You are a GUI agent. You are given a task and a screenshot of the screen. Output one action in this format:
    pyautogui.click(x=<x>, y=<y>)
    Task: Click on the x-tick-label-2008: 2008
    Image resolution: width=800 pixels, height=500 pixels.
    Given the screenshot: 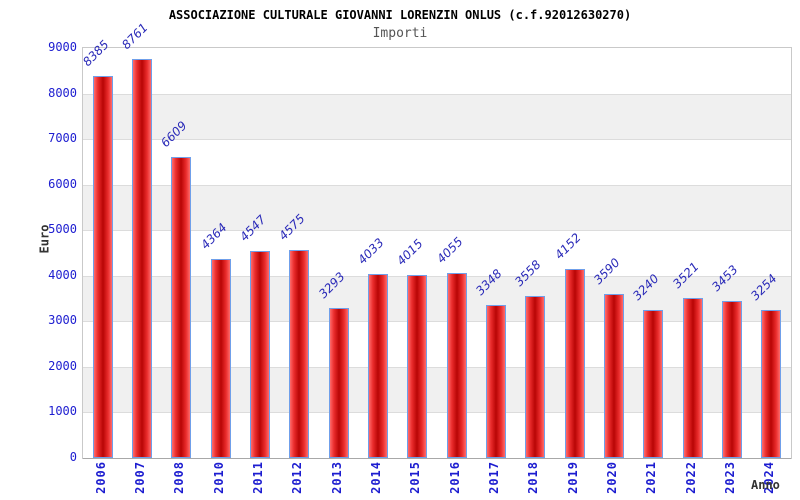 What is the action you would take?
    pyautogui.click(x=179, y=477)
    